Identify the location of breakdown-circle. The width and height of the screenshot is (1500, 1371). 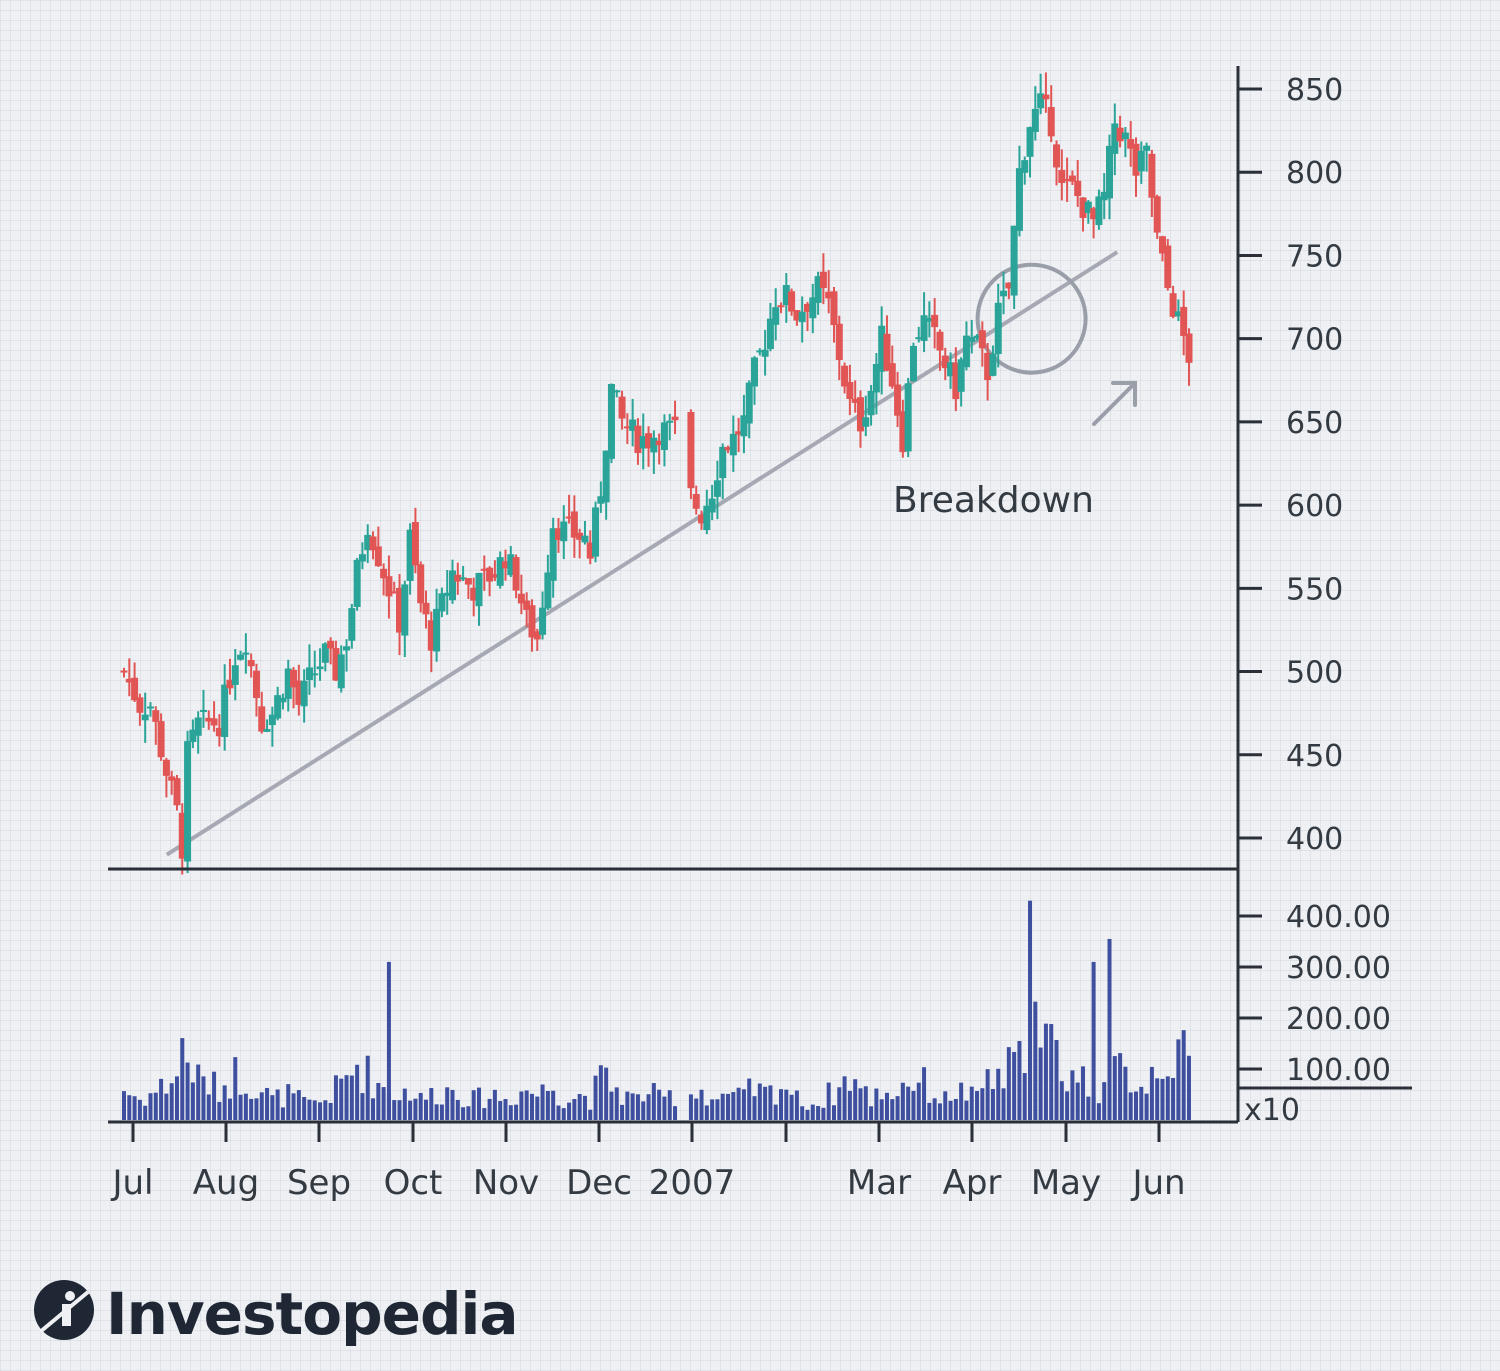
(1031, 318).